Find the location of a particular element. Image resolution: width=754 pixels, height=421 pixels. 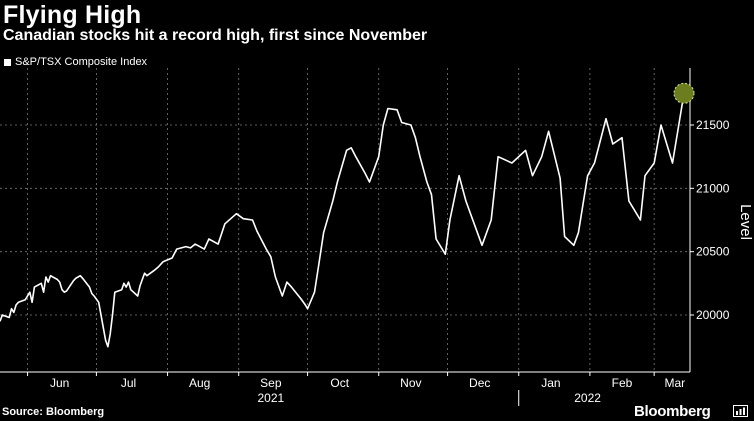

x-tick-label: Jun is located at coordinates (59, 383).